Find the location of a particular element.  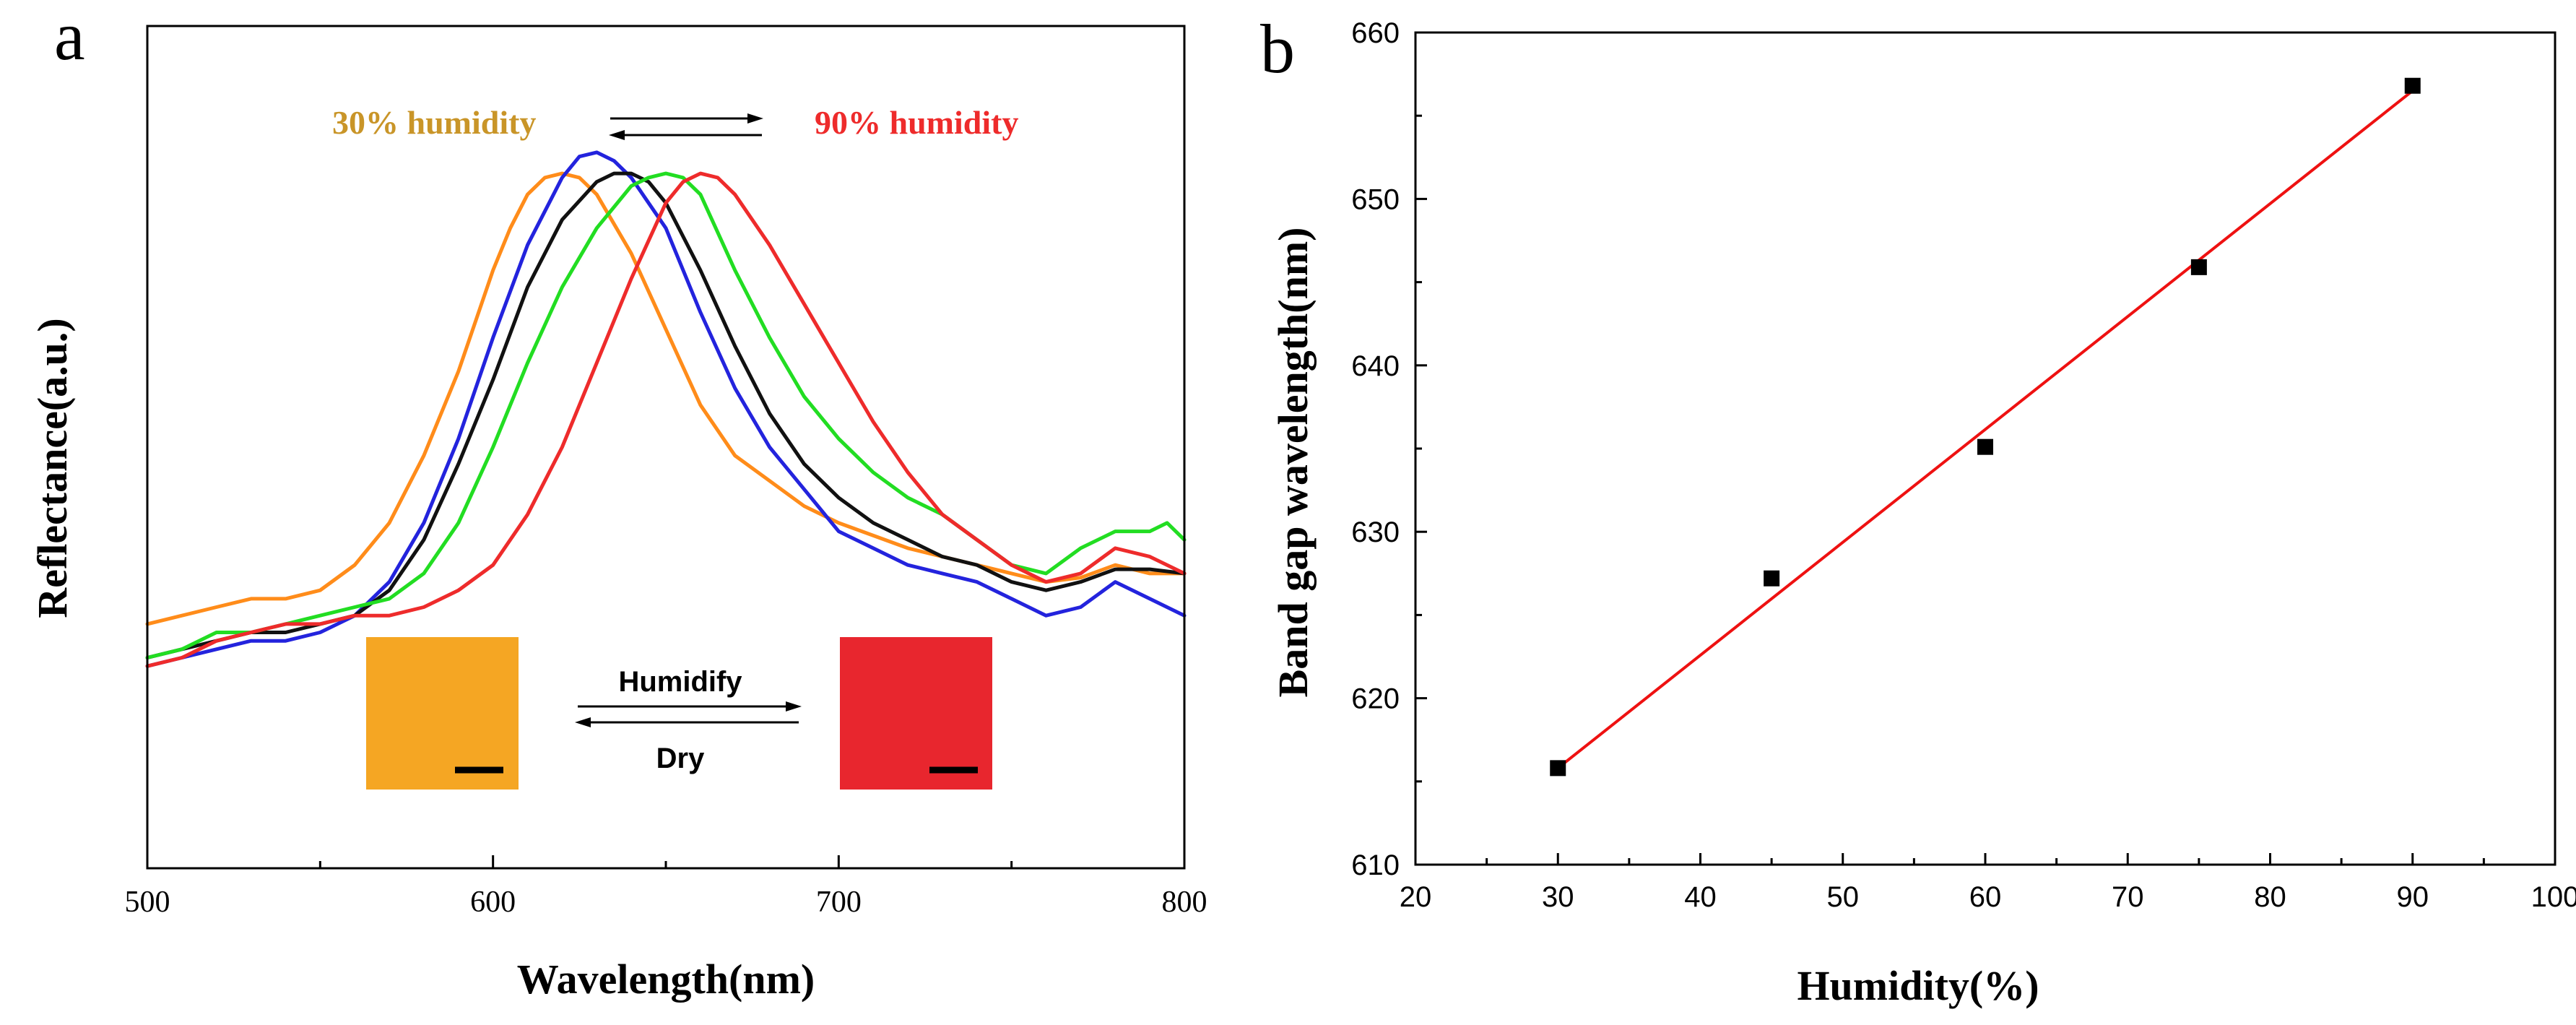

b-y-tick-label-640: 640 is located at coordinates (1375, 366).